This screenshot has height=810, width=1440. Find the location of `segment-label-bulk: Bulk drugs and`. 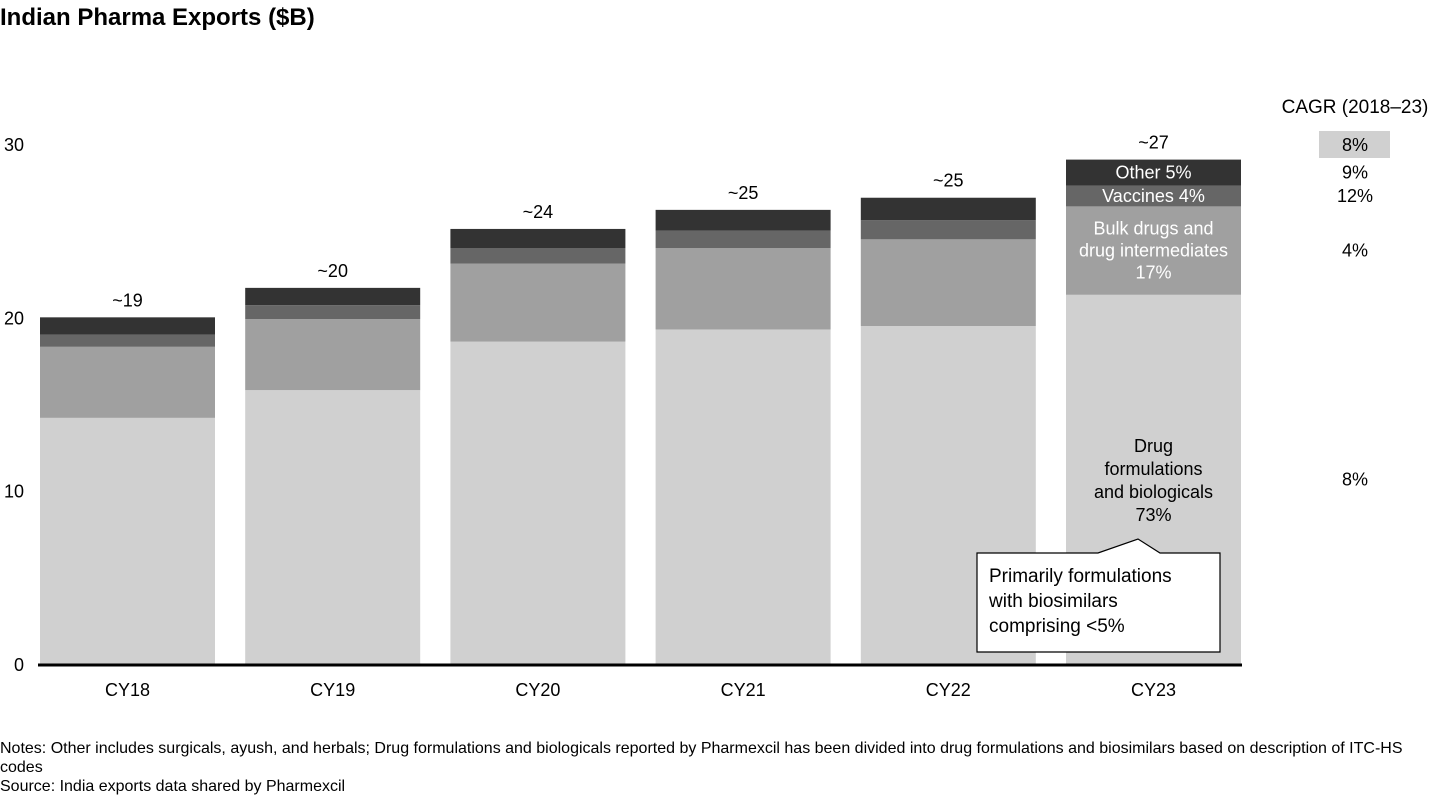

segment-label-bulk: Bulk drugs and is located at coordinates (1153, 229).